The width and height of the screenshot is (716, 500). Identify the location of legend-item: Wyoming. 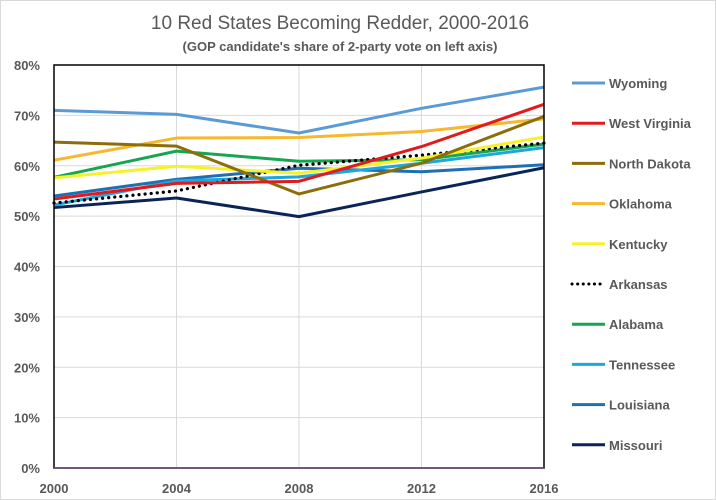
(619, 83).